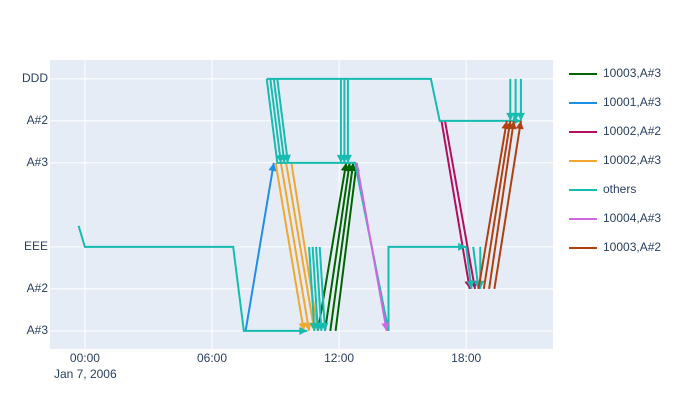 Image resolution: width=680 pixels, height=400 pixels. What do you see at coordinates (632, 131) in the screenshot?
I see `legend-label: 10002,A#2` at bounding box center [632, 131].